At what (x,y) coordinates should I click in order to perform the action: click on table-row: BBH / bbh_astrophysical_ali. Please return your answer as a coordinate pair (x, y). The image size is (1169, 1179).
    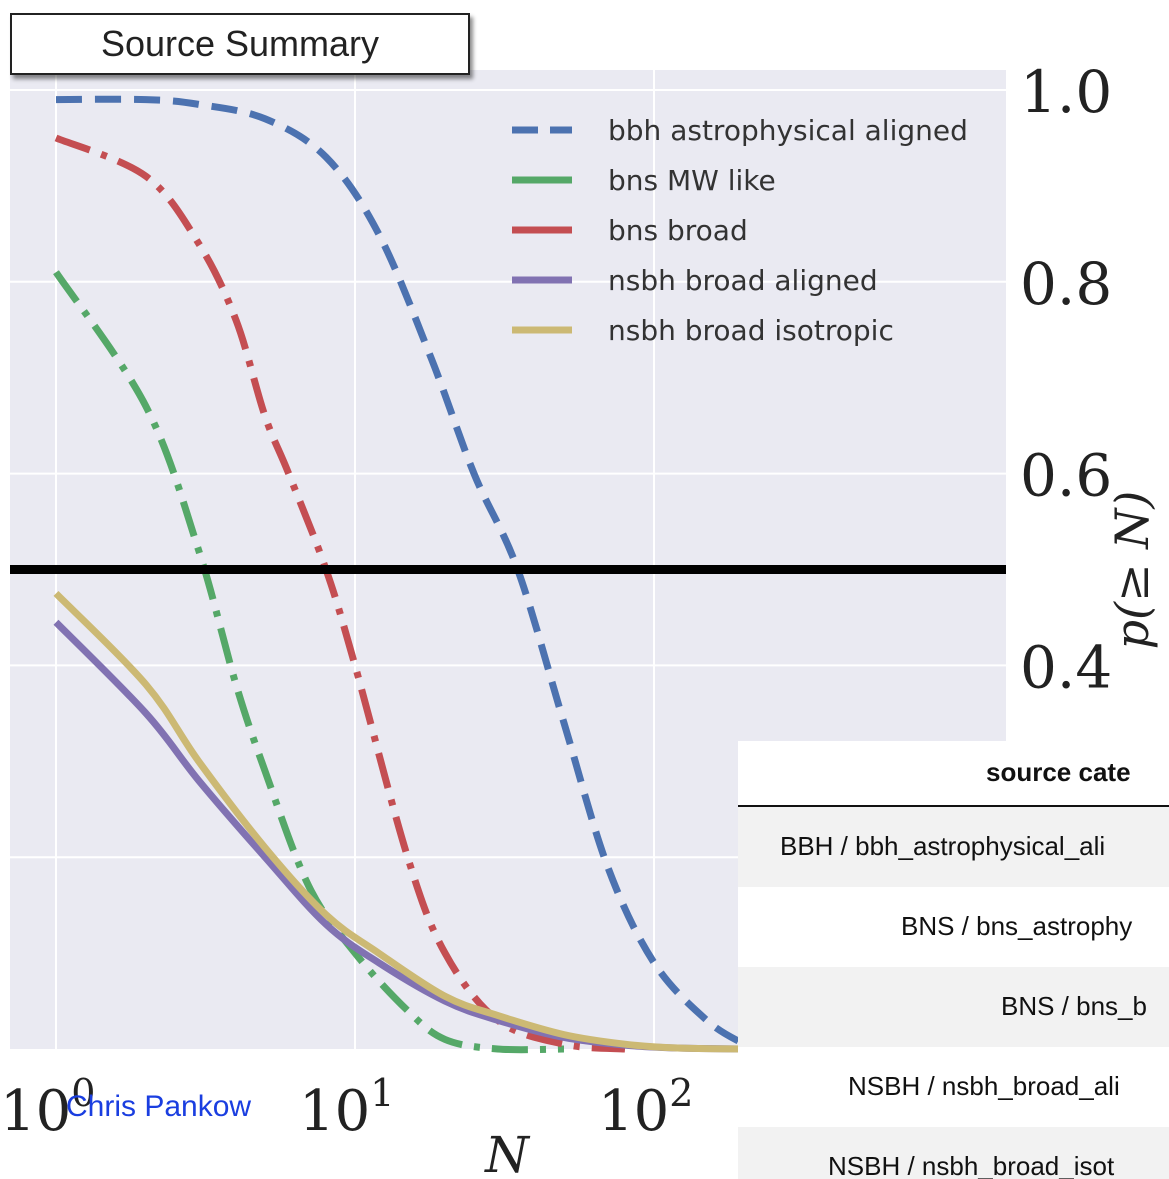
    Looking at the image, I should click on (953, 847).